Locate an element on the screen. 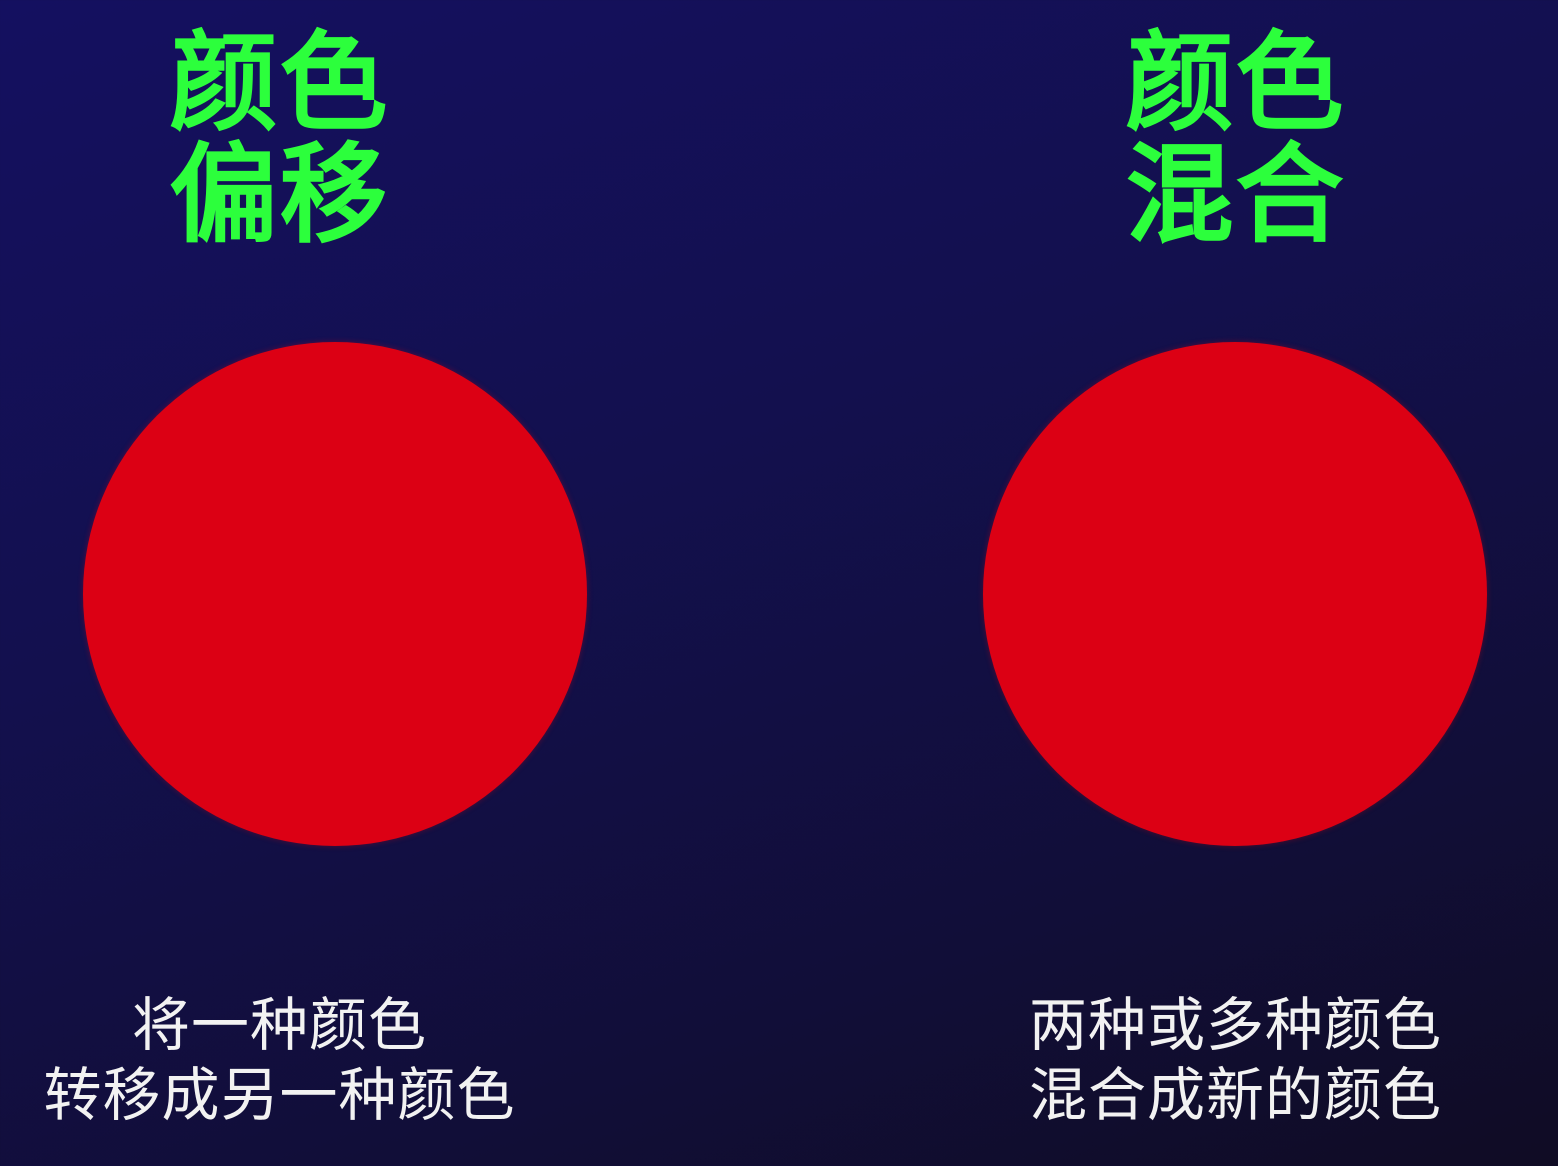  caption-line-1: 两种或多种颜色 is located at coordinates (1235, 1025).